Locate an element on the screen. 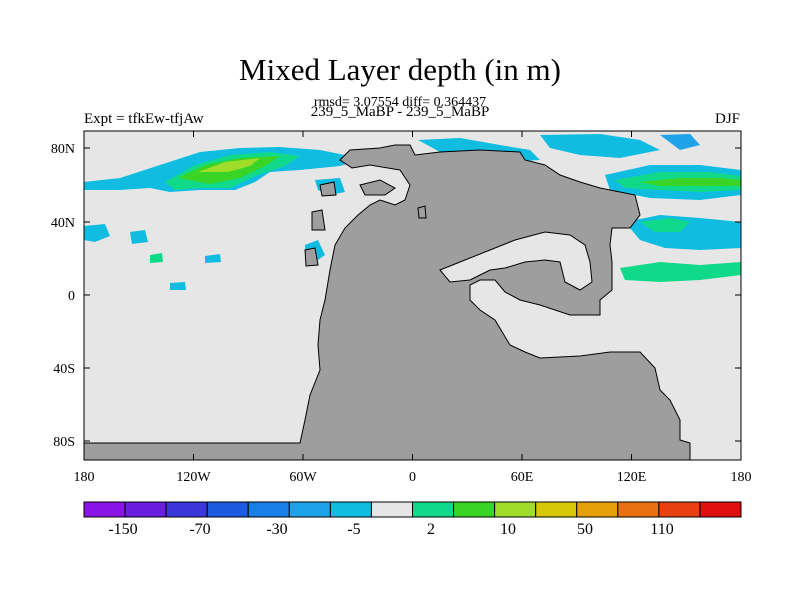 The image size is (800, 600). lon-tick-label: 60E is located at coordinates (522, 477).